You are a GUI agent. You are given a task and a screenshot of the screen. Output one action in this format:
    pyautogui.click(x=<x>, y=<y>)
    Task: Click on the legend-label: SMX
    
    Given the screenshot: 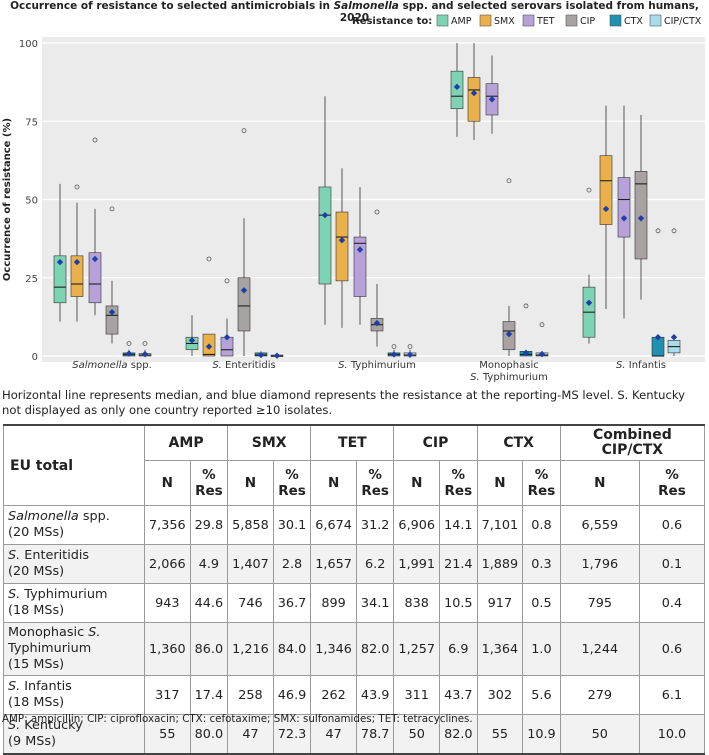 What is the action you would take?
    pyautogui.click(x=504, y=21)
    